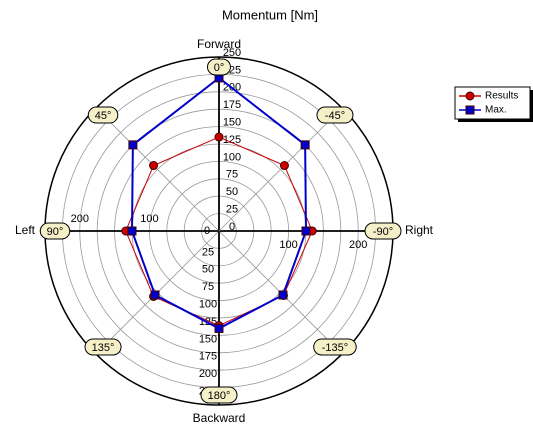 This screenshot has height=425, width=533. I want to click on angle-label: -135°, so click(335, 348).